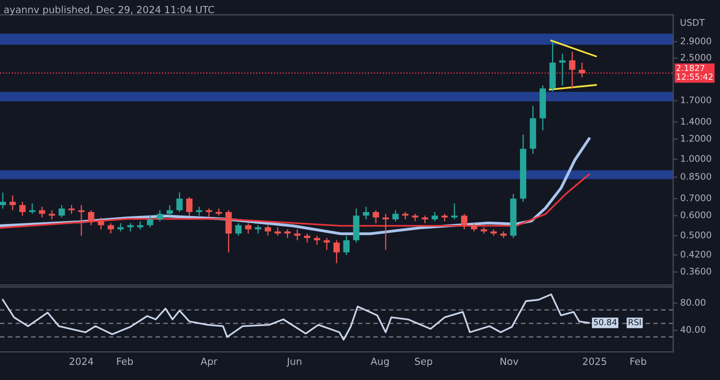 This screenshot has width=720, height=380. What do you see at coordinates (694, 72) in the screenshot?
I see `ref-line-label: 2.1827 12:55:42` at bounding box center [694, 72].